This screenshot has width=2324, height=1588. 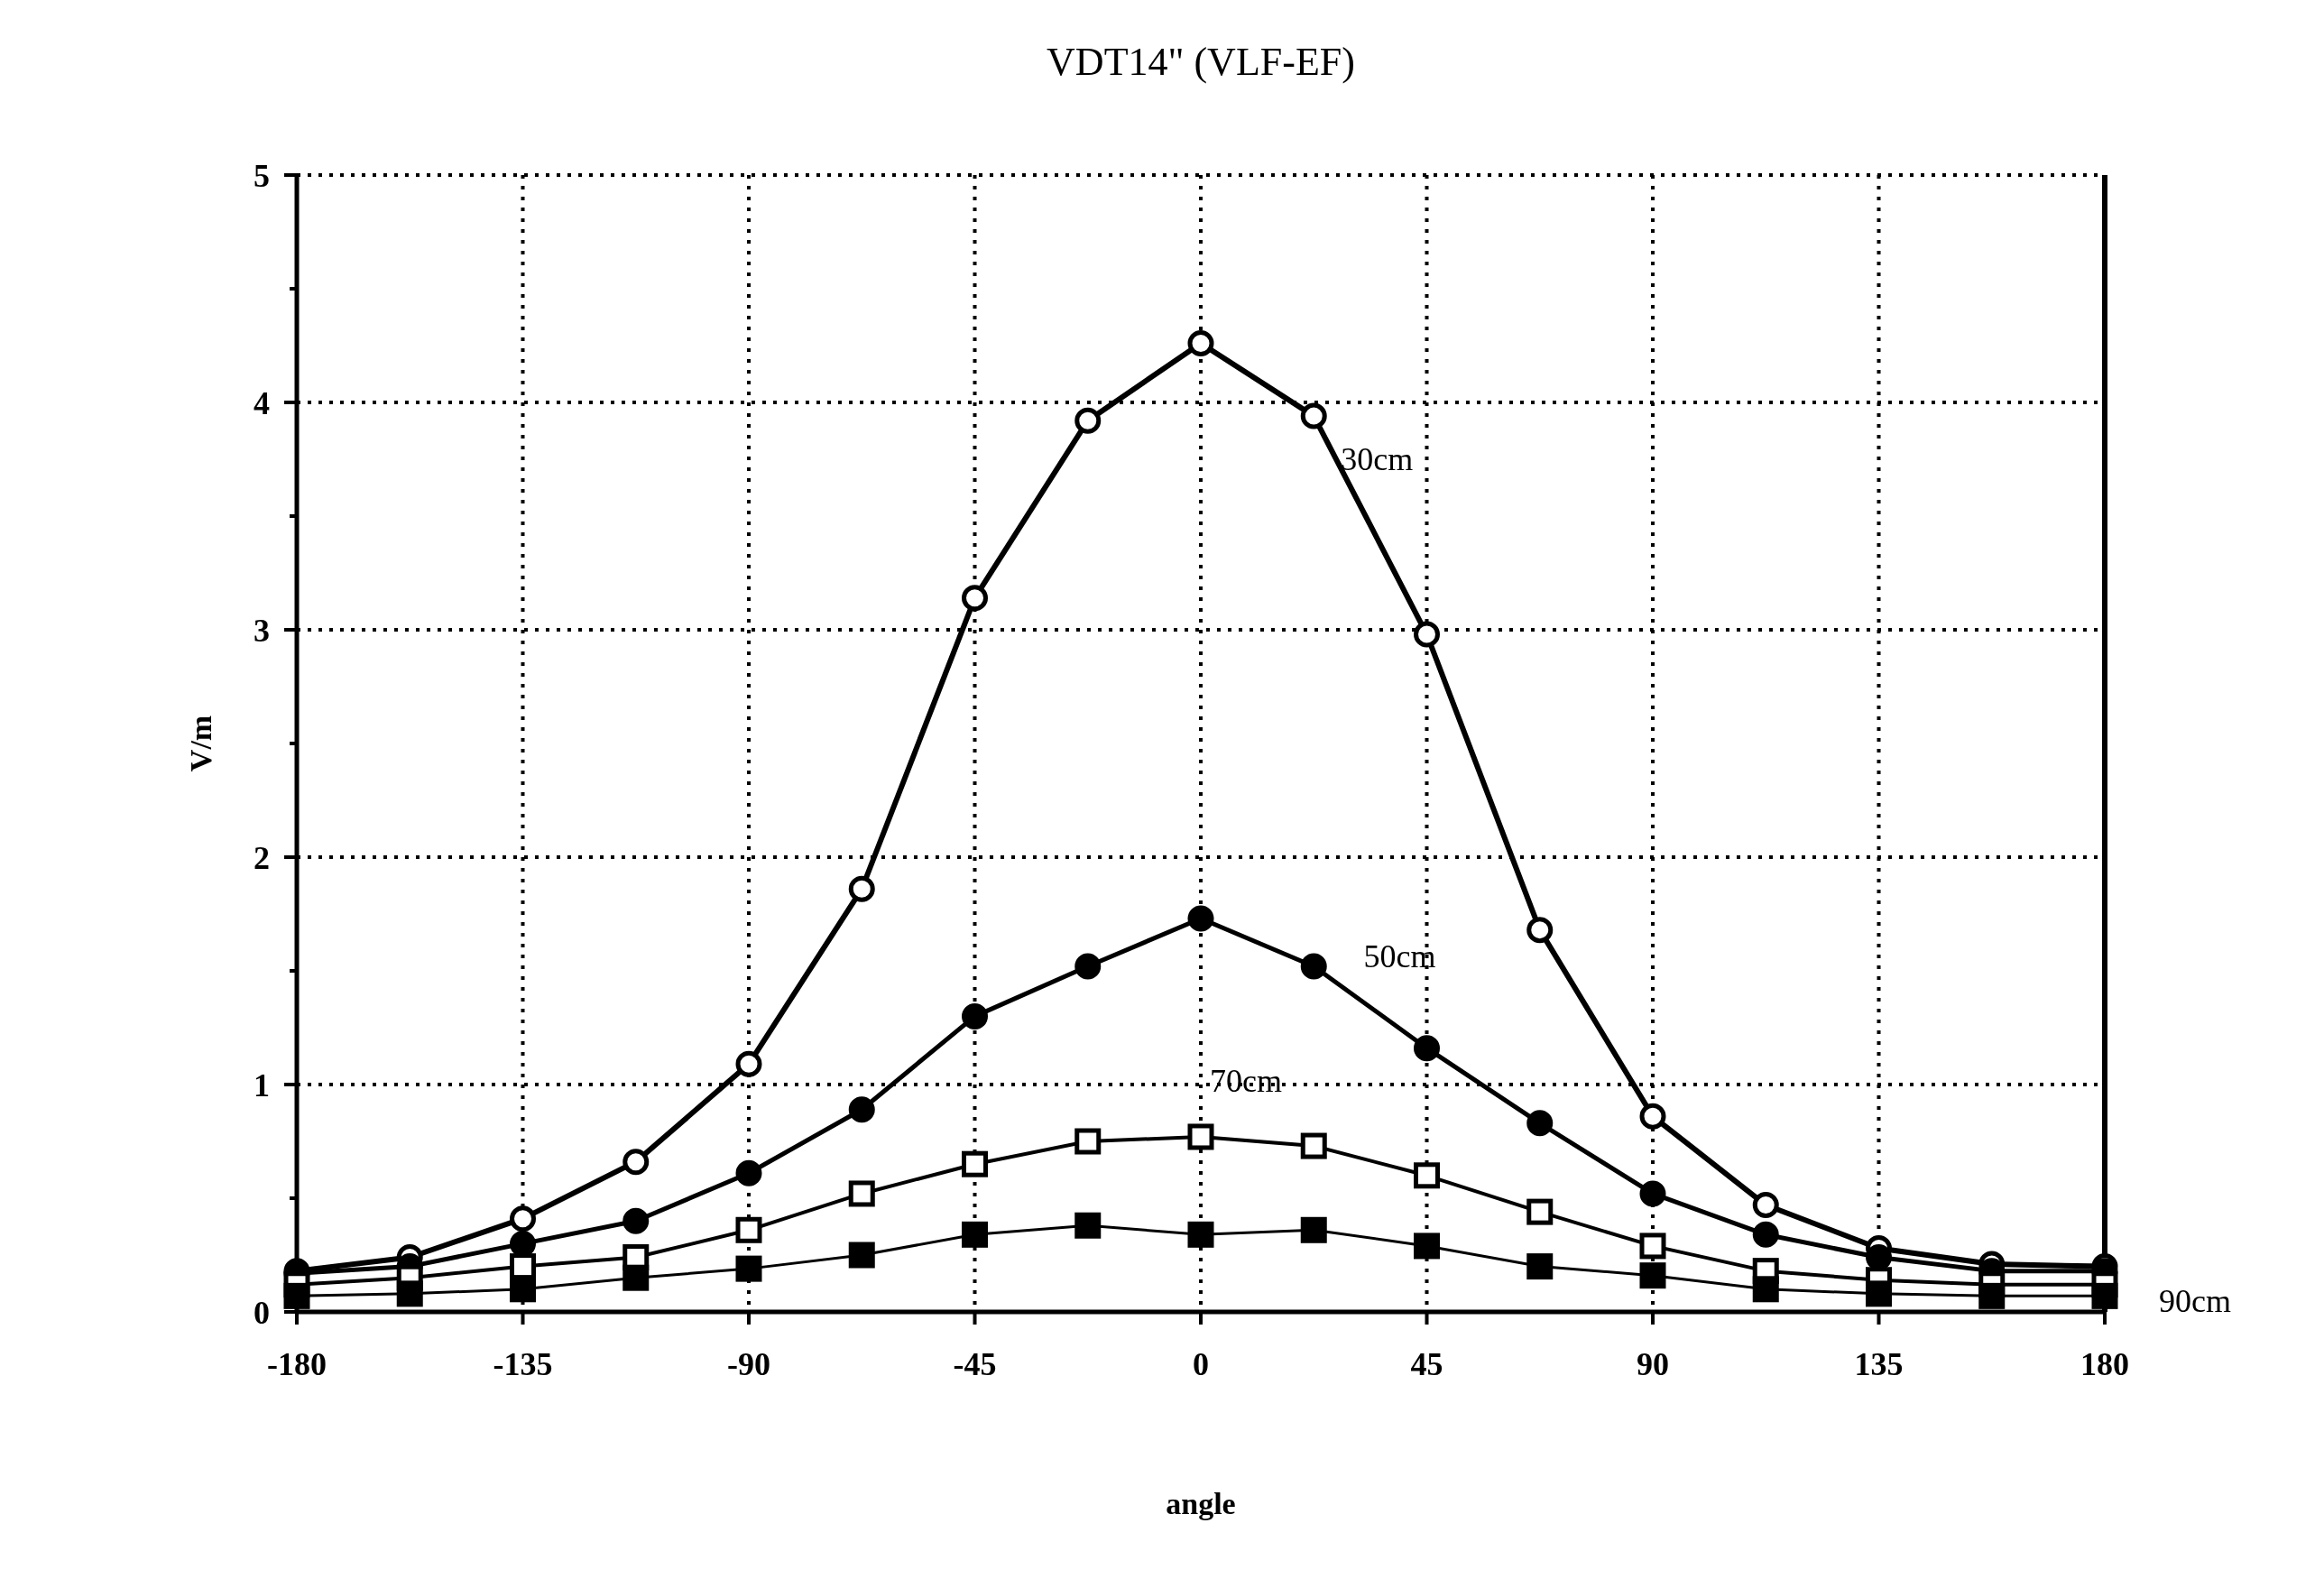 What do you see at coordinates (200, 743) in the screenshot?
I see `y-axis-title: V/m` at bounding box center [200, 743].